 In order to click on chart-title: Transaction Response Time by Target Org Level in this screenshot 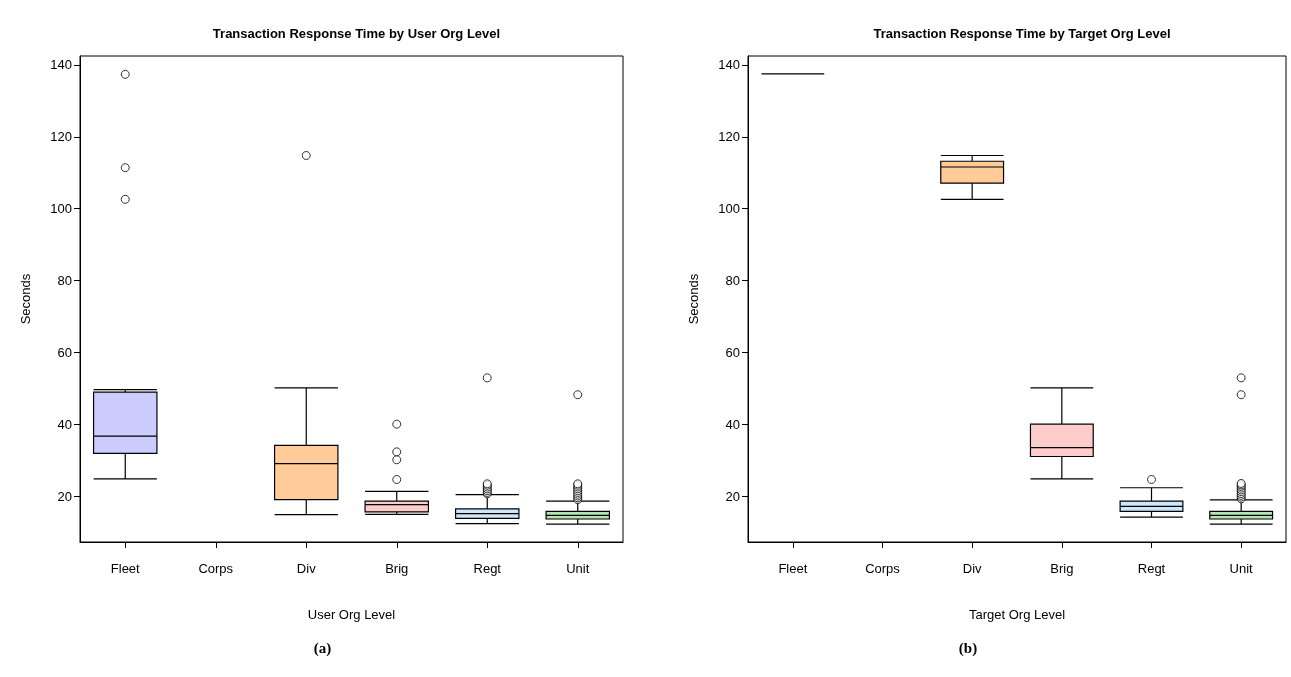, I will do `click(1022, 33)`.